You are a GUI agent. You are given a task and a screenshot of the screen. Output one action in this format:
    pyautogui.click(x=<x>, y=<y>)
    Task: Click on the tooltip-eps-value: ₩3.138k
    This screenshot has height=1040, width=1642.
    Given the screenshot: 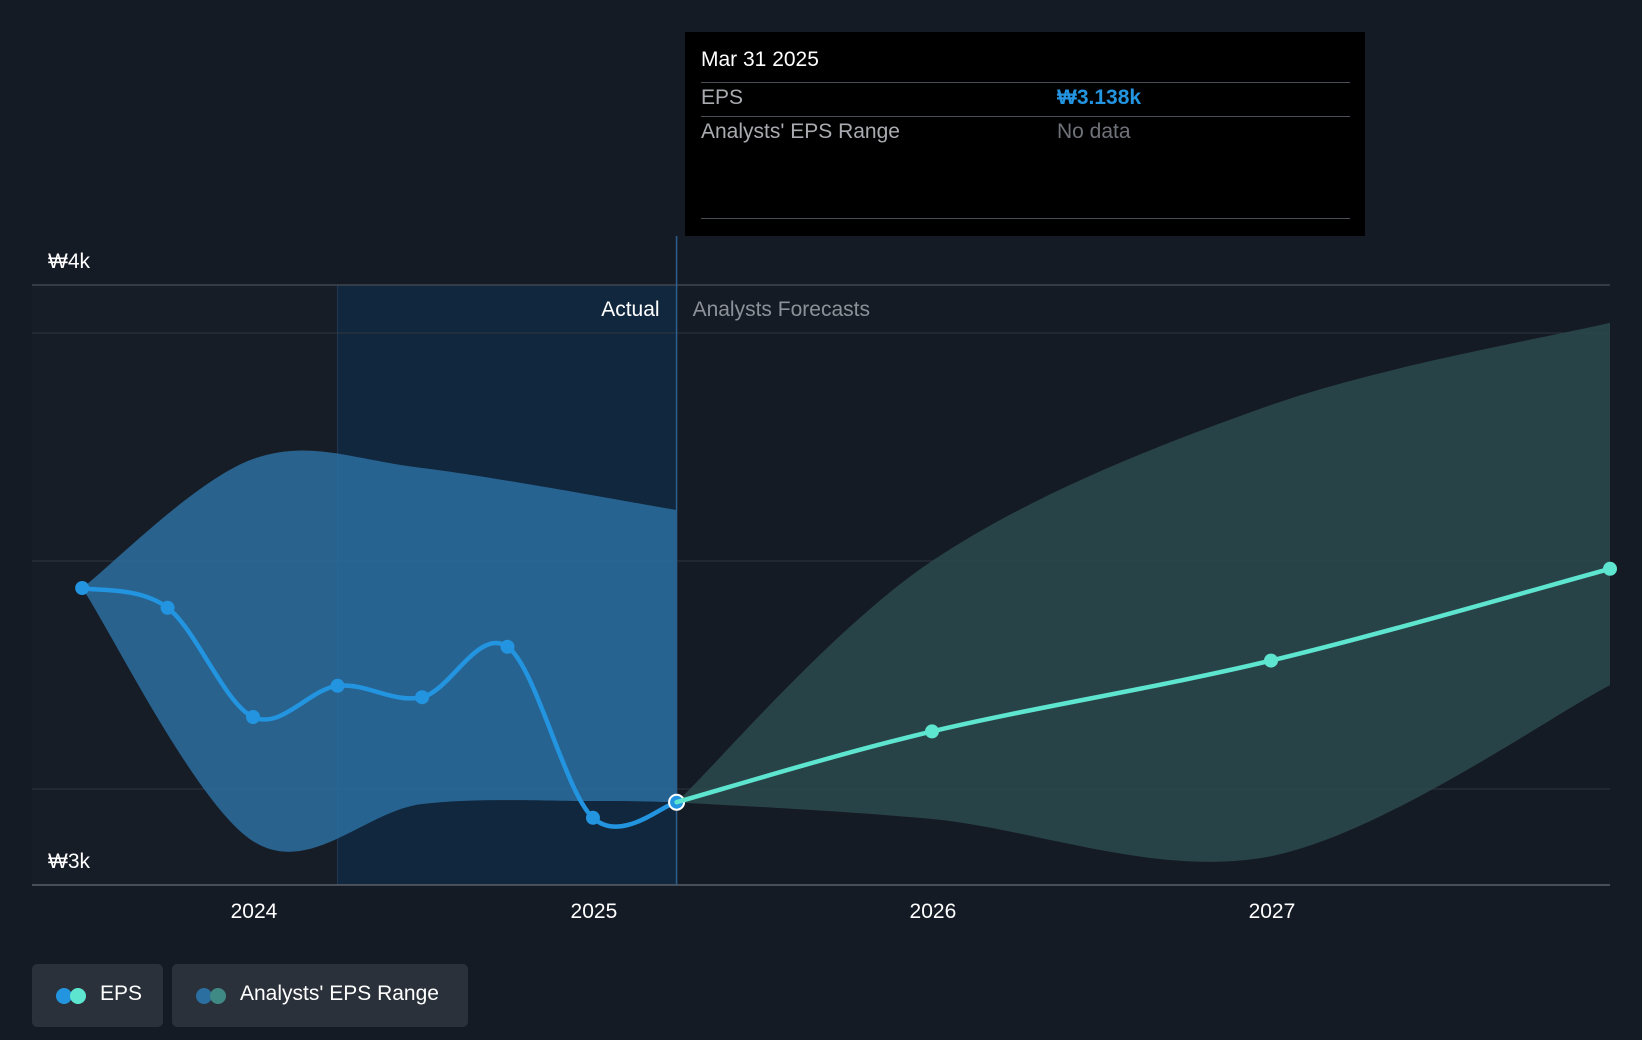 What is the action you would take?
    pyautogui.click(x=1099, y=97)
    